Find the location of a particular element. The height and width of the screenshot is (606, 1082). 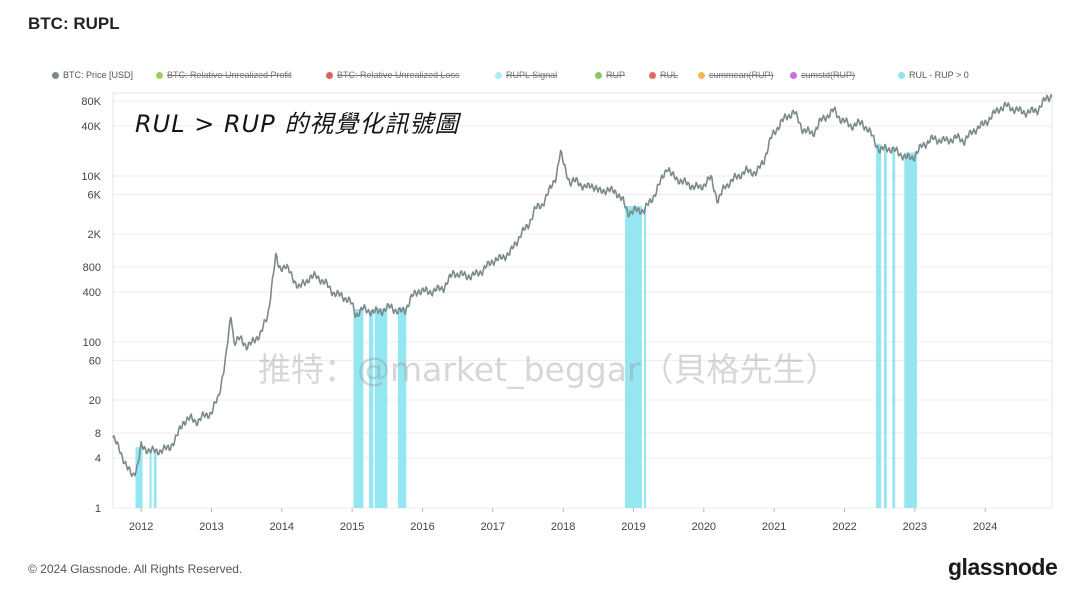

x-tick-label: 2024 is located at coordinates (985, 527).